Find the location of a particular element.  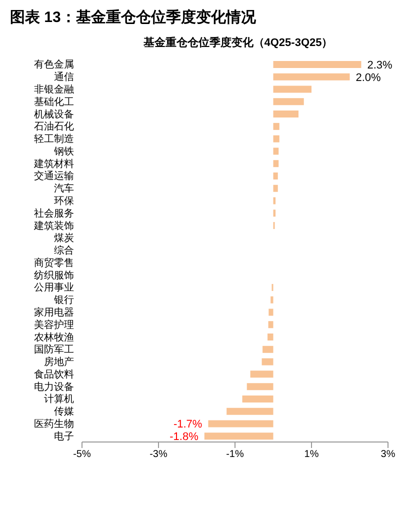

y-tick-label: 传媒 is located at coordinates (64, 412).